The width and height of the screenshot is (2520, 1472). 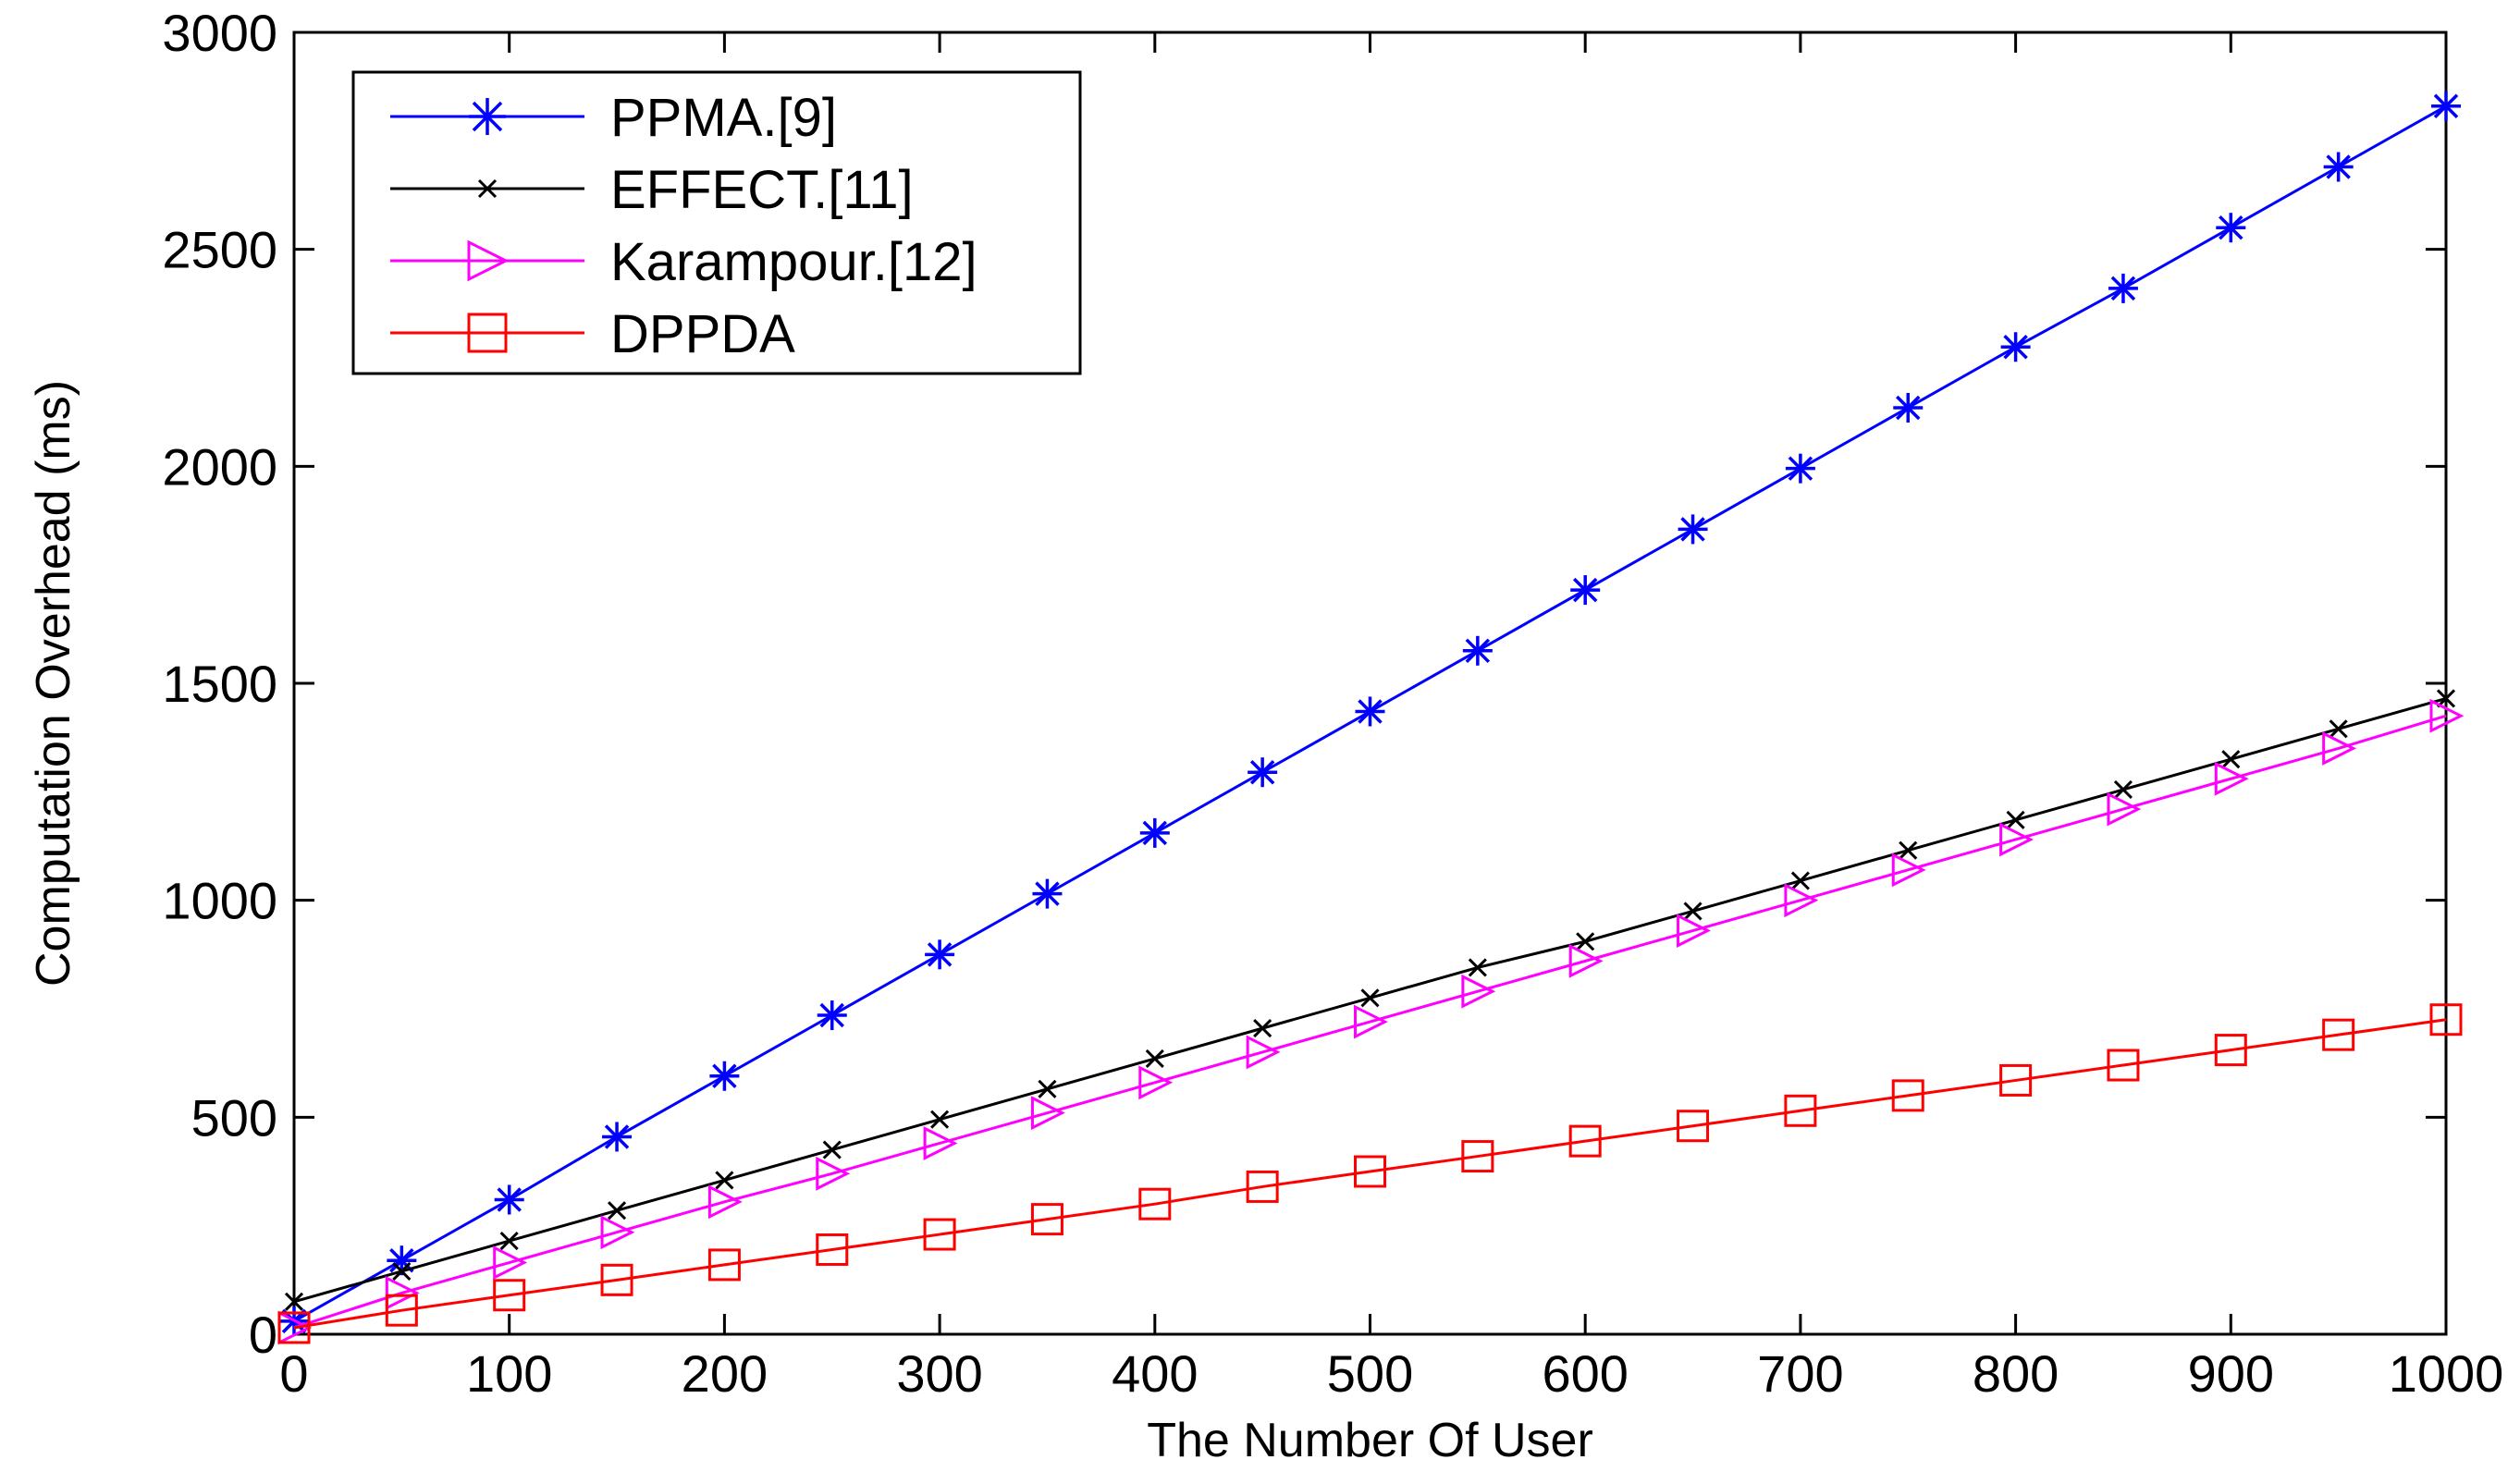 What do you see at coordinates (939, 1373) in the screenshot?
I see `x-tick-label: 300` at bounding box center [939, 1373].